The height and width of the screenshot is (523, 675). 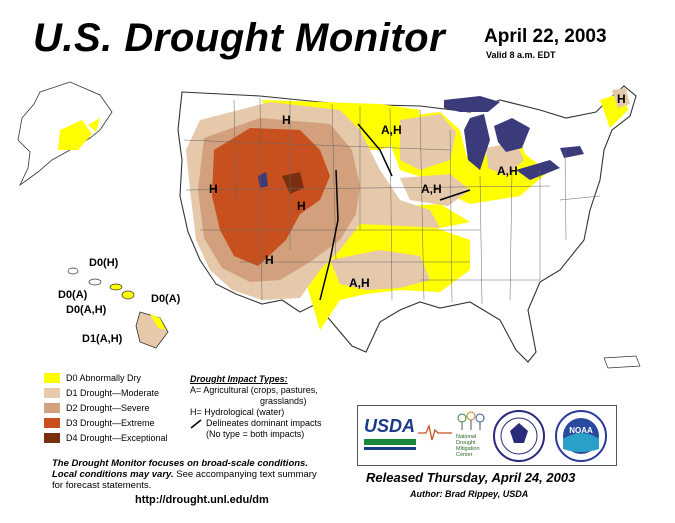 I want to click on release-date: Released Thursday, April 24, 2003, so click(x=471, y=477).